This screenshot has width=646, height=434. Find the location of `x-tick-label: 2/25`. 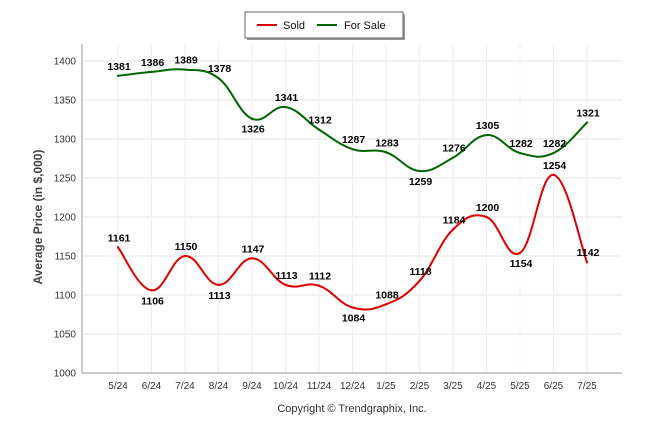

x-tick-label: 2/25 is located at coordinates (420, 386).